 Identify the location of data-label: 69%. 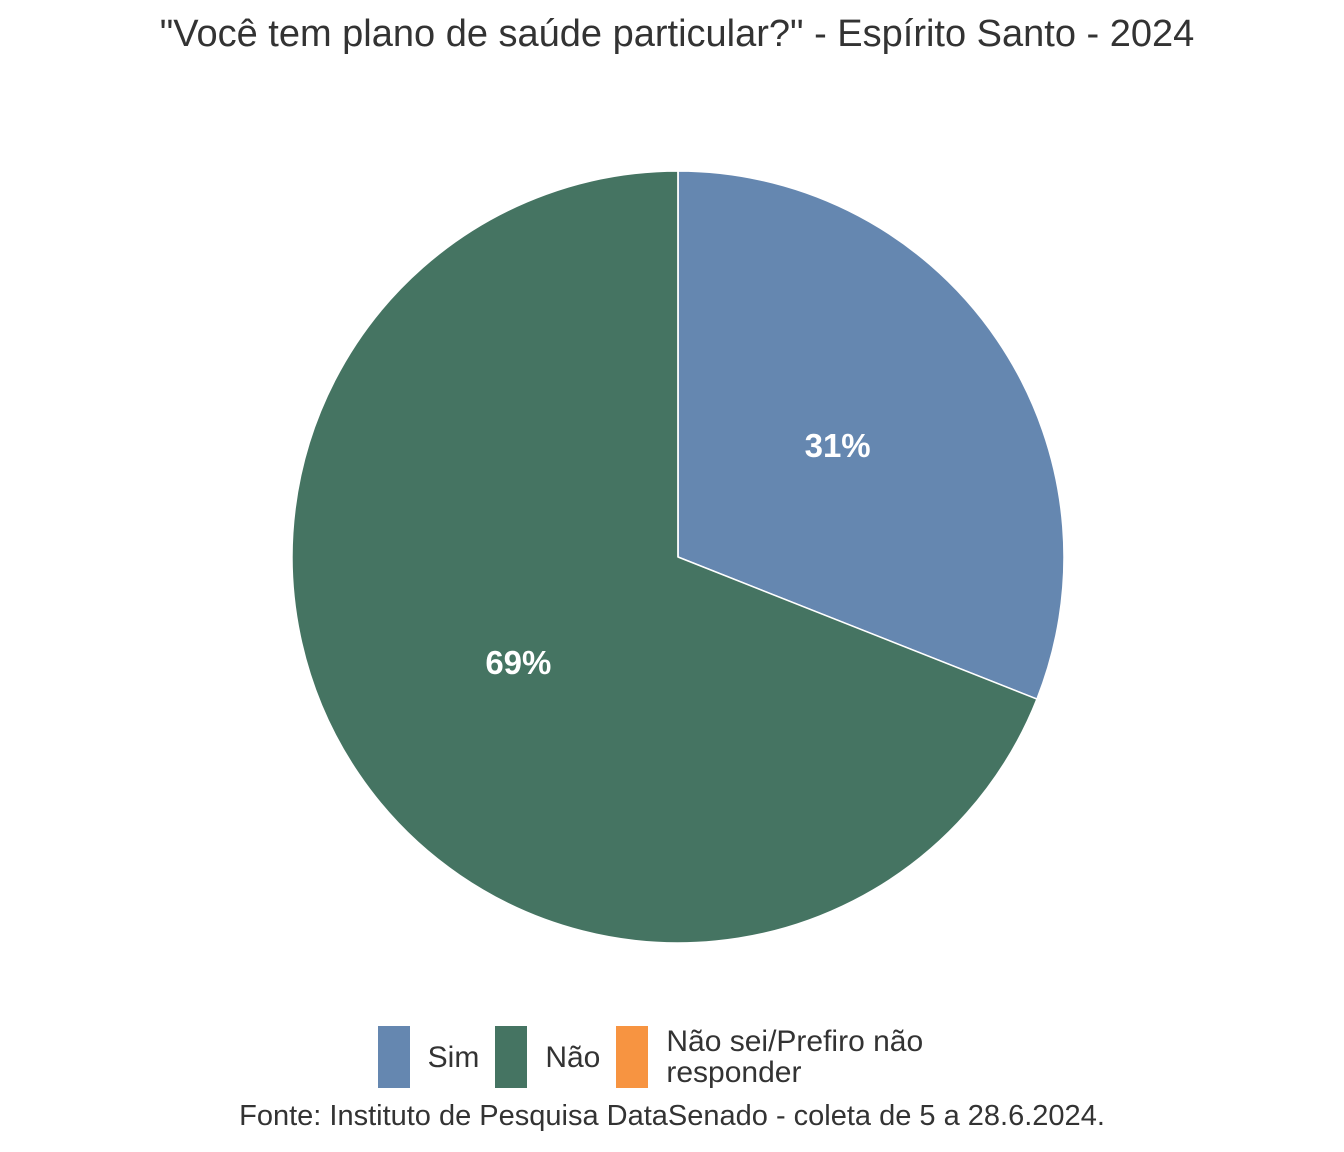
(518, 662).